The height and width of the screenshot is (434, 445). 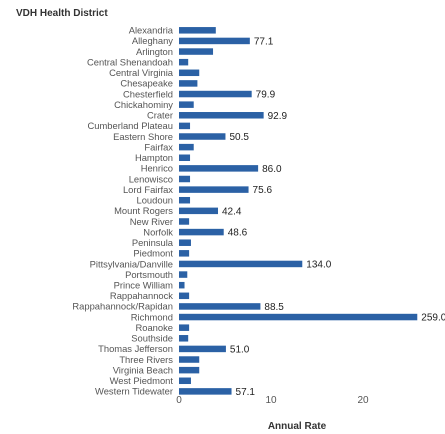 What do you see at coordinates (157, 168) in the screenshot?
I see `category-label: Henrico` at bounding box center [157, 168].